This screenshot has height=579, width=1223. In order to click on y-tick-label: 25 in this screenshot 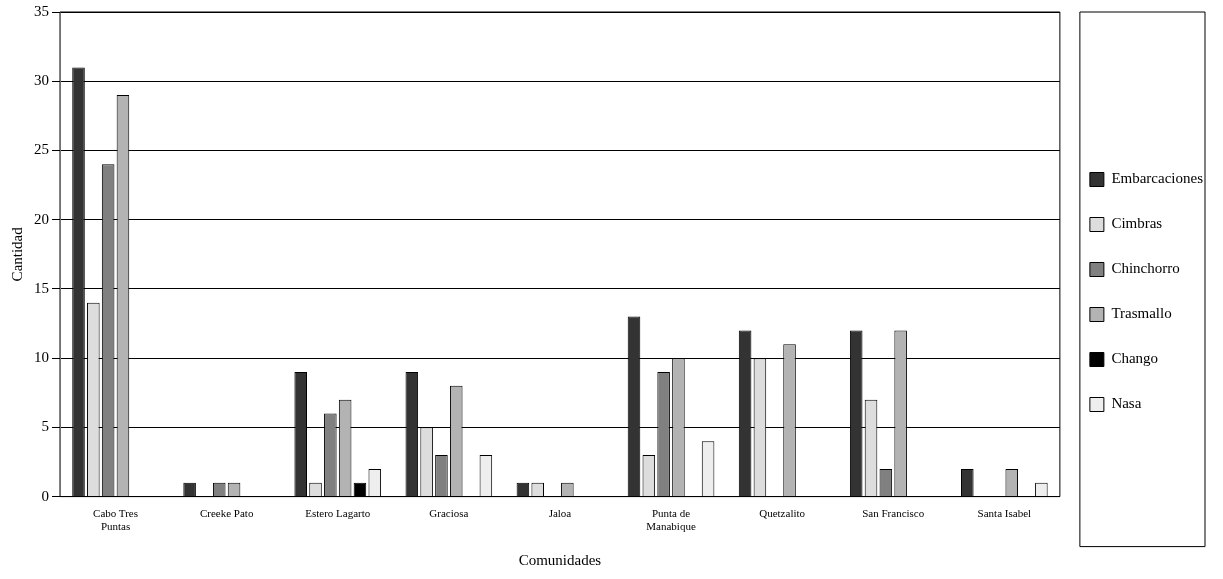, I will do `click(41, 149)`.